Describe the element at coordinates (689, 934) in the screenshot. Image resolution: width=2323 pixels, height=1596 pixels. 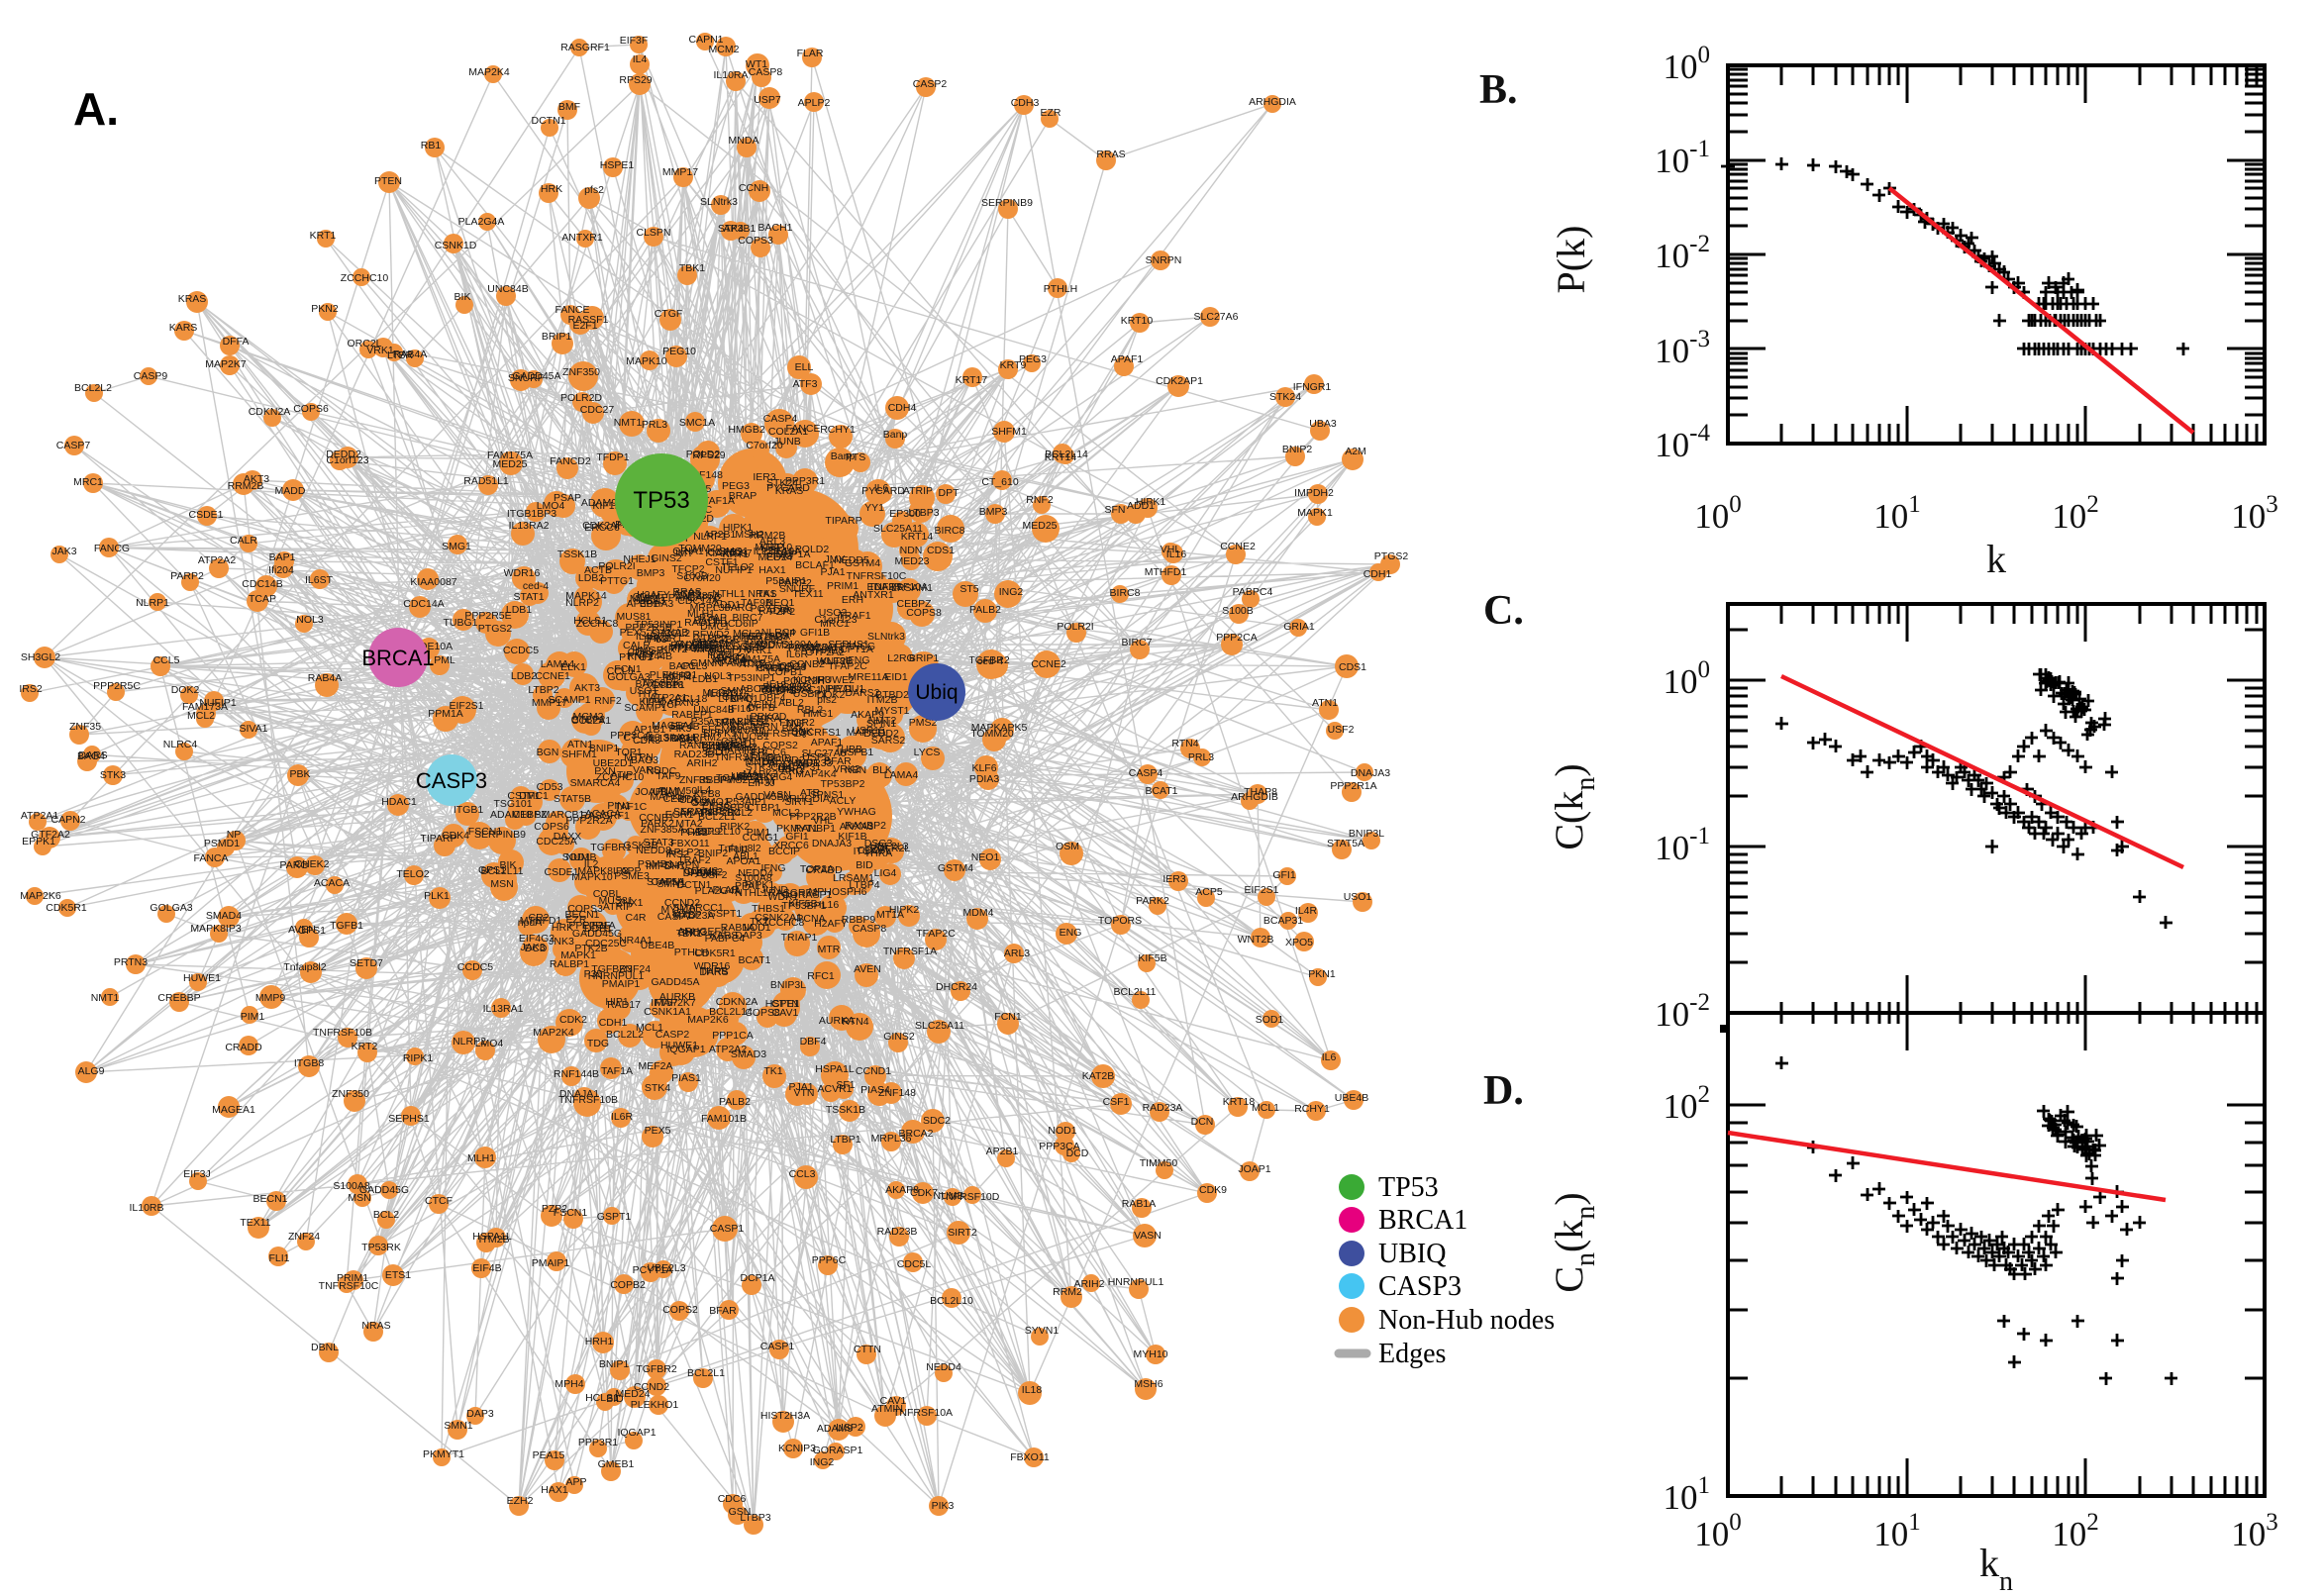
I see `svg-text: TBK1` at that location.